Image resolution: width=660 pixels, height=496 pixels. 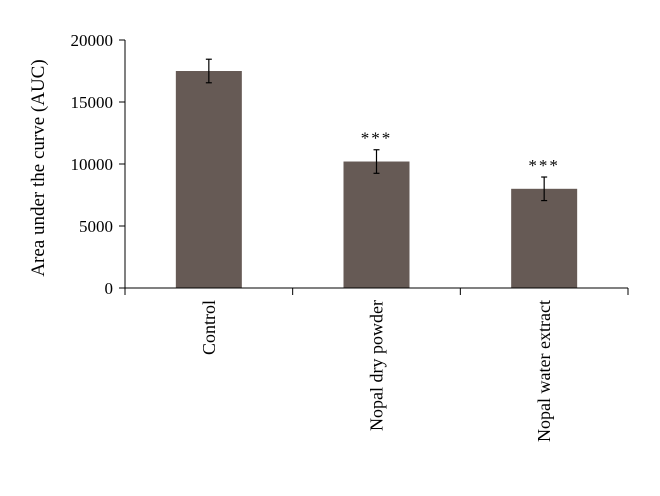 I want to click on y-axis-title: Area under the curve (AUC), so click(x=38, y=167).